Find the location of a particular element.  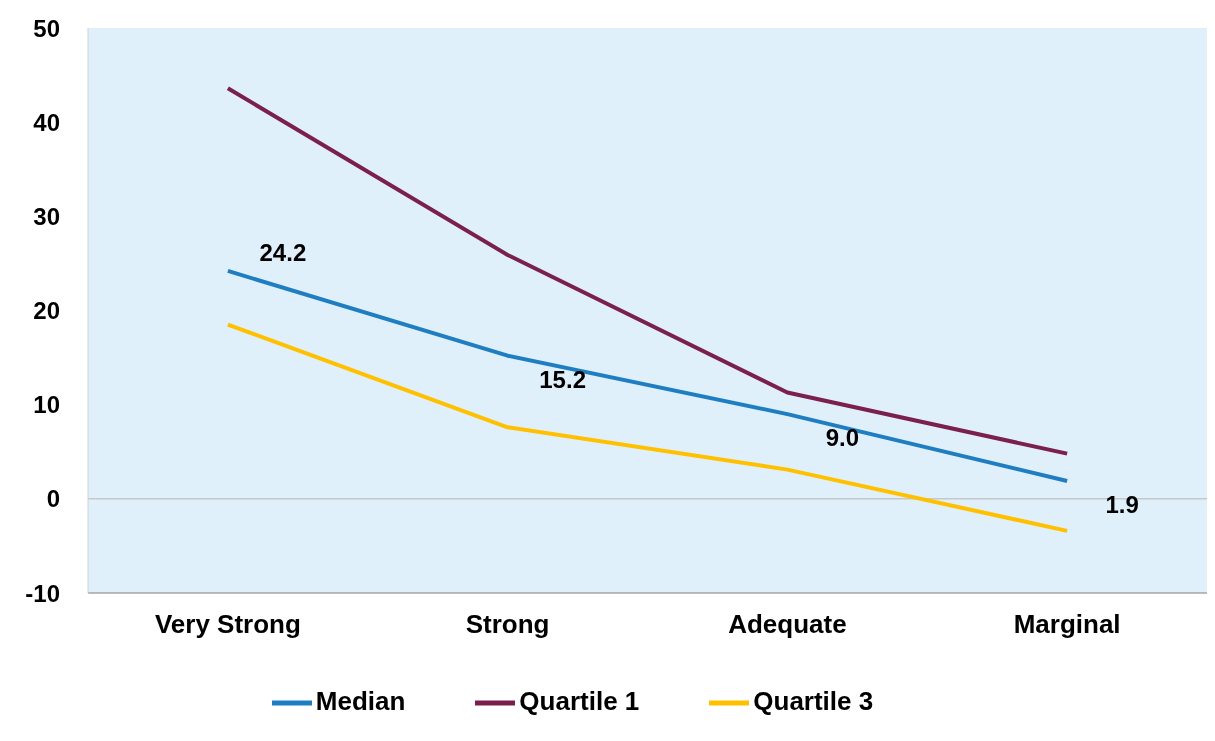

y-tick-label: 50 is located at coordinates (46, 28).